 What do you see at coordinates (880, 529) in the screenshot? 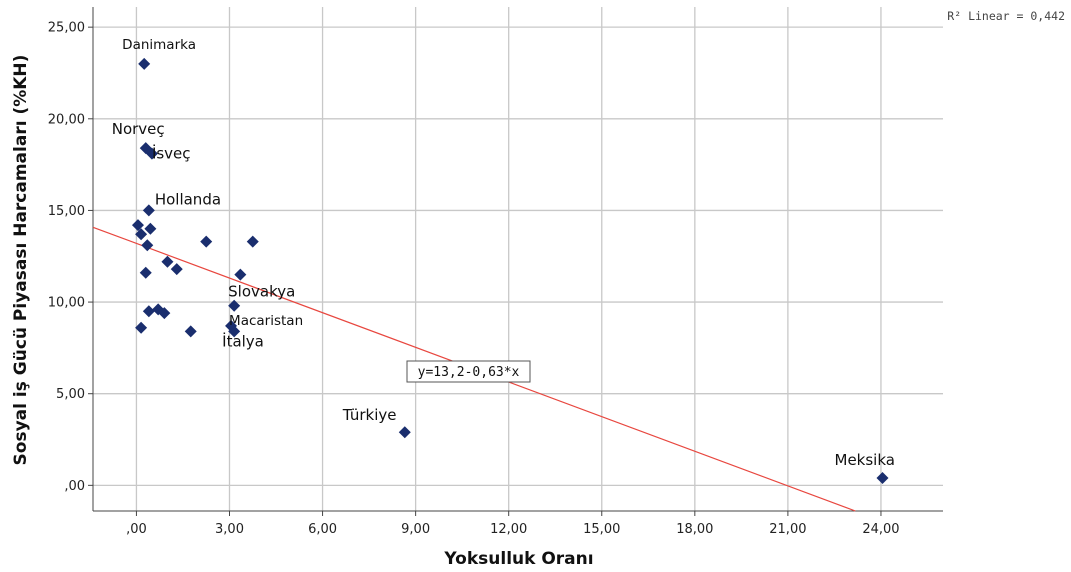
I see `x-tick-label: 24,00` at bounding box center [880, 529].